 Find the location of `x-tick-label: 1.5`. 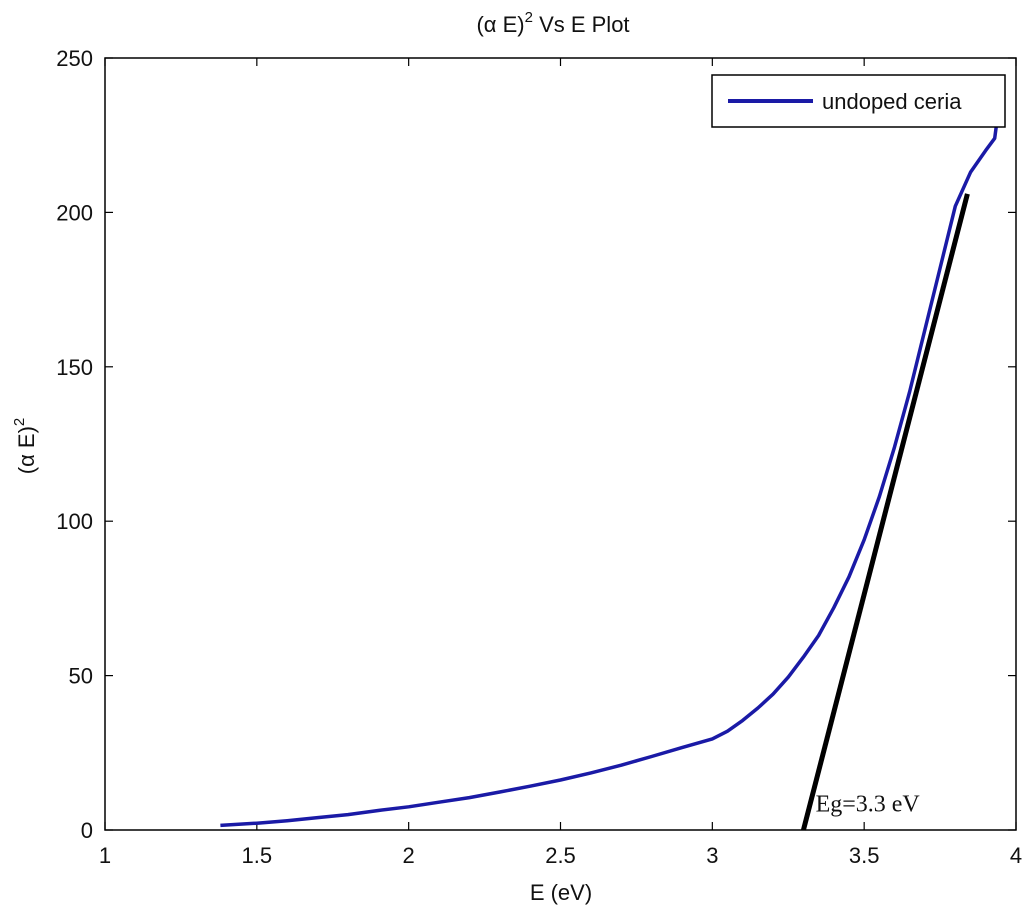

x-tick-label: 1.5 is located at coordinates (257, 855).